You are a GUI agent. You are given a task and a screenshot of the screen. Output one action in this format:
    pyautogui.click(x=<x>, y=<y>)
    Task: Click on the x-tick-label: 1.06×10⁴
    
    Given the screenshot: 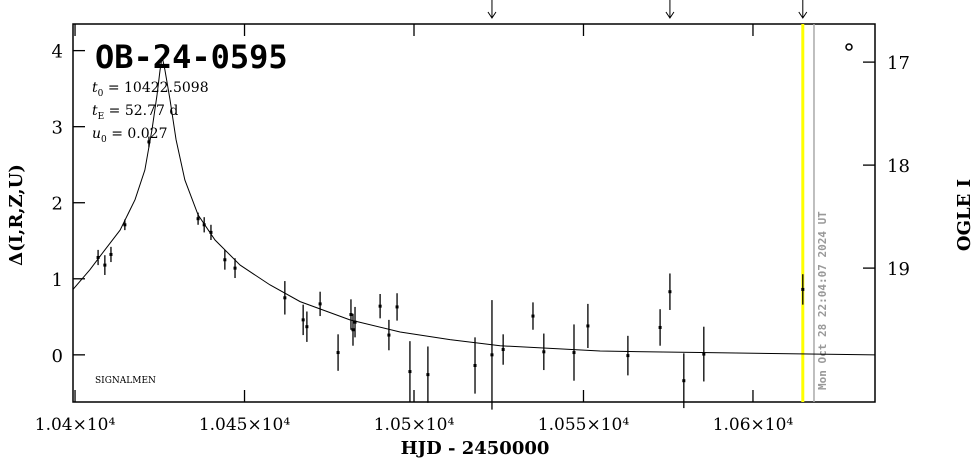 What is the action you would take?
    pyautogui.click(x=753, y=425)
    